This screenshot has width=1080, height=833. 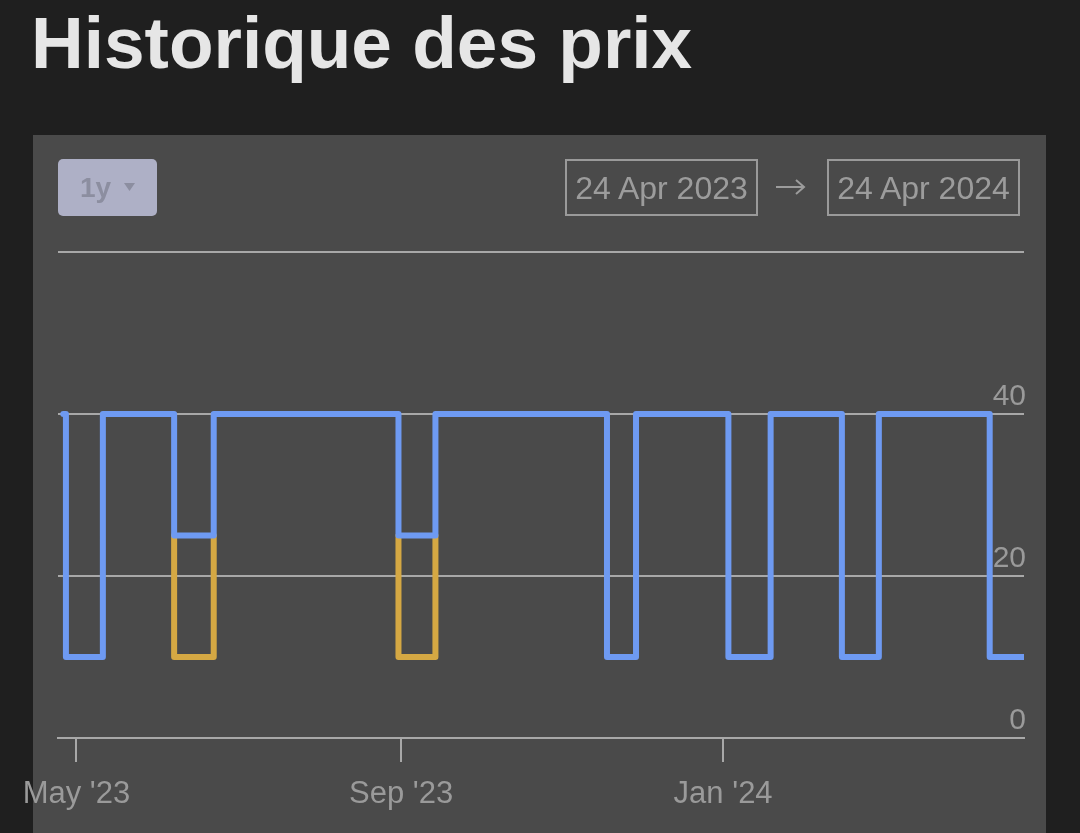 What do you see at coordinates (76, 793) in the screenshot?
I see `x-tick-label: May '23` at bounding box center [76, 793].